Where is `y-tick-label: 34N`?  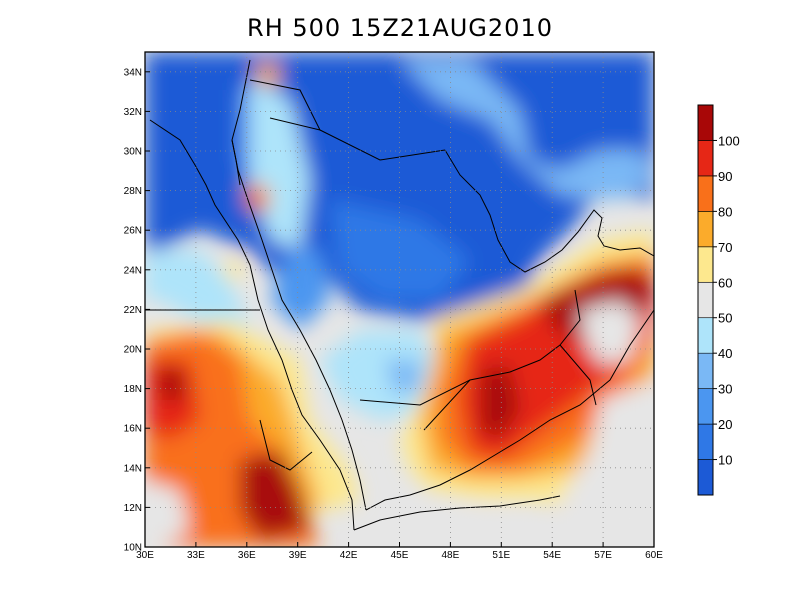 y-tick-label: 34N is located at coordinates (133, 72).